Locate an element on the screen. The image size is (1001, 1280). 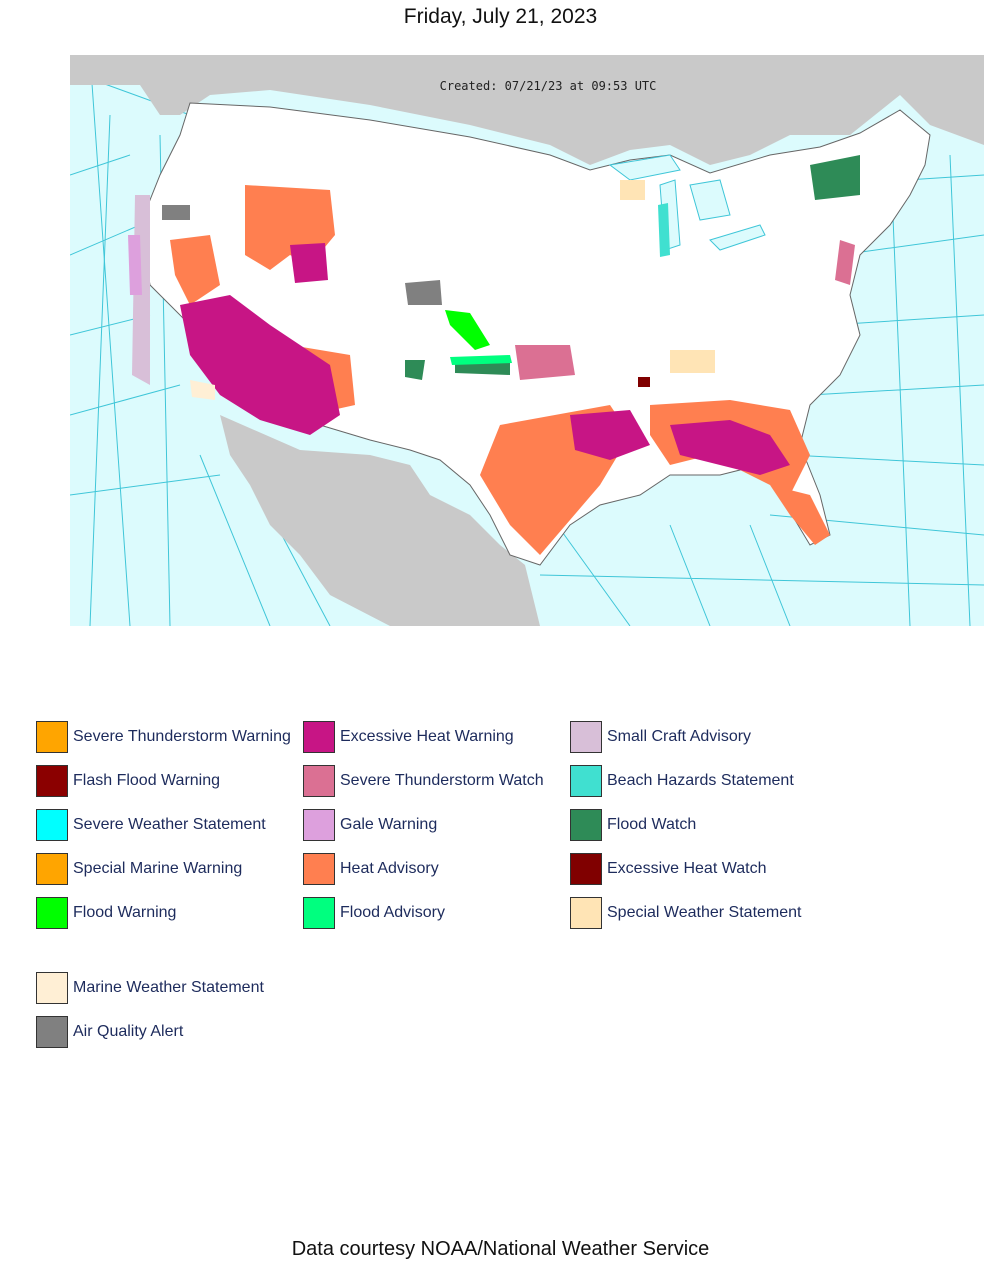
legend-item-severe-weather-statement: Severe Weather Statement is located at coordinates (151, 825).